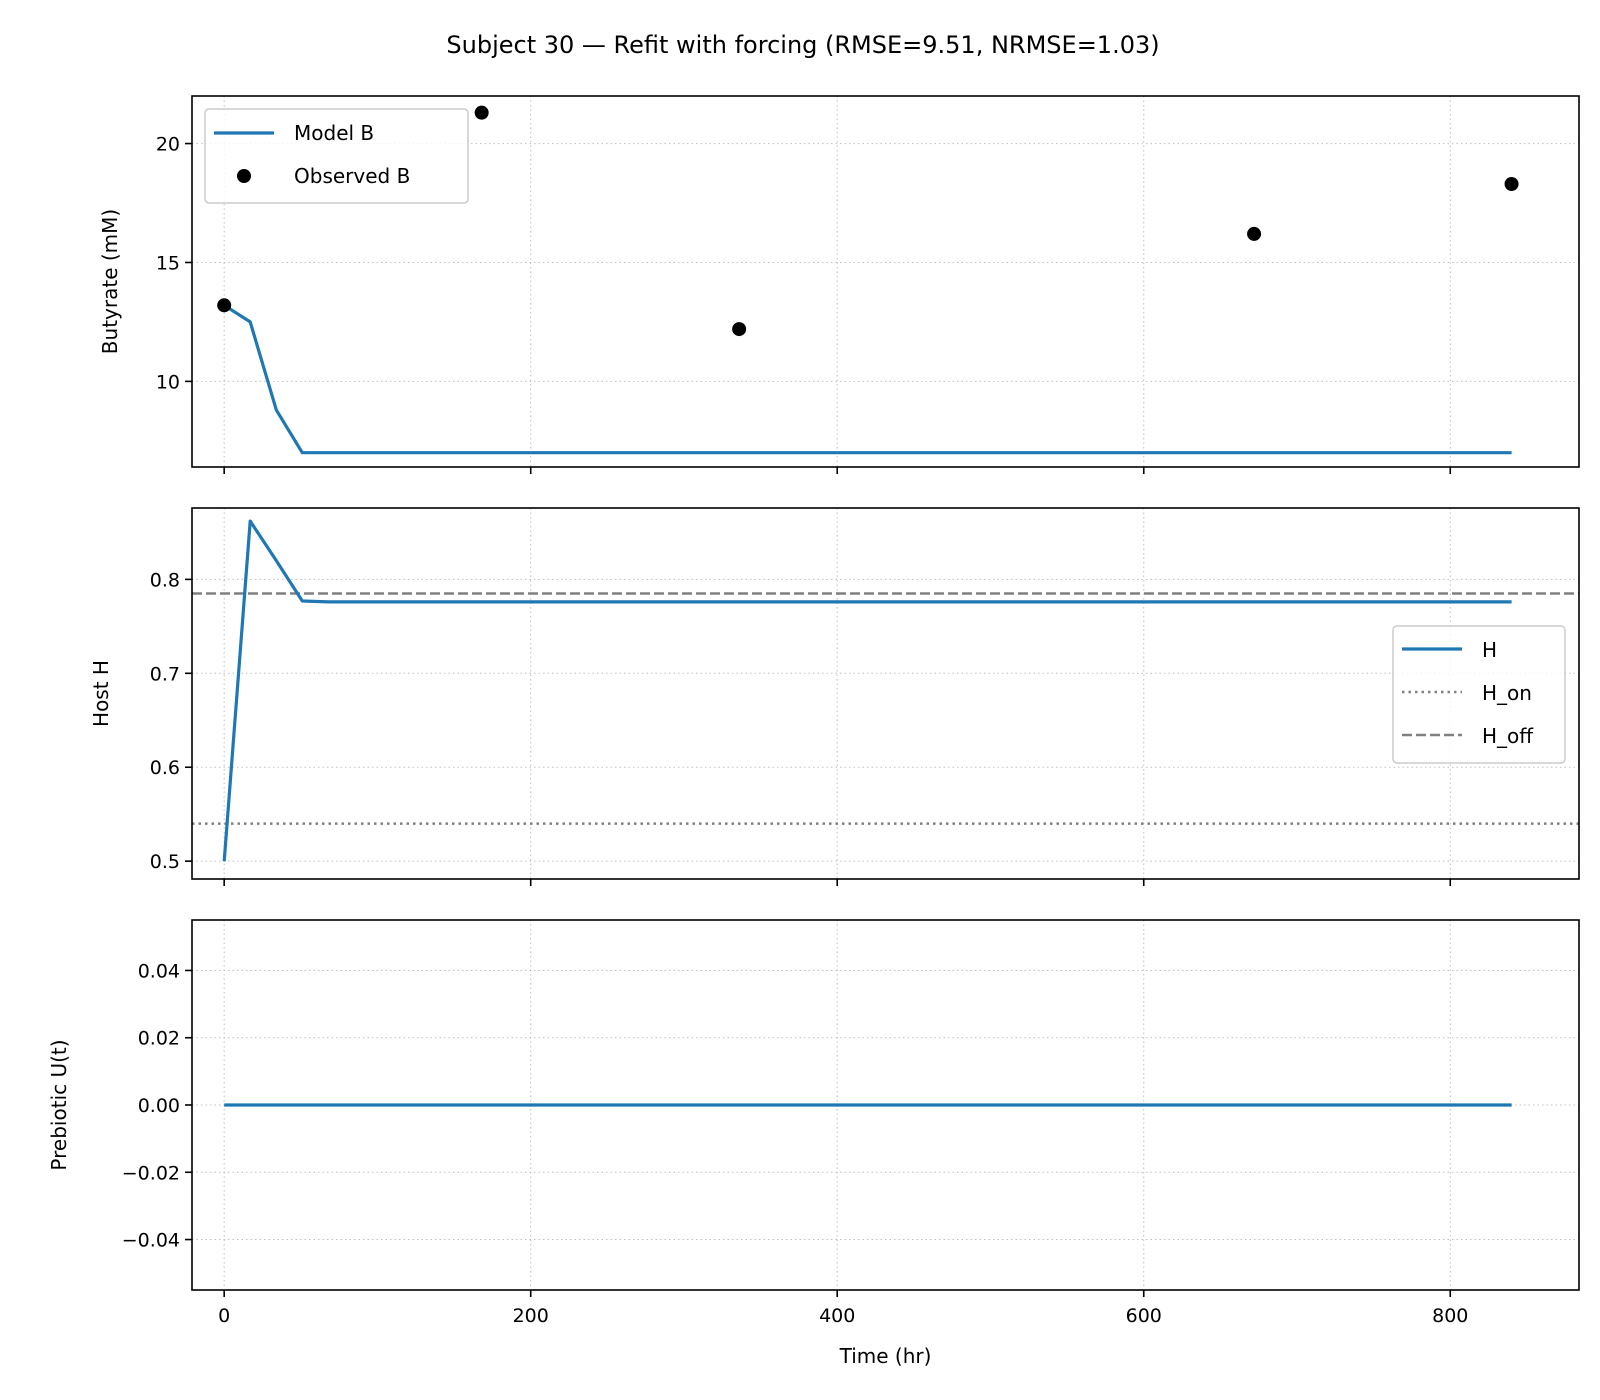 The height and width of the screenshot is (1400, 1600). I want to click on y-tick-label: 15, so click(168, 263).